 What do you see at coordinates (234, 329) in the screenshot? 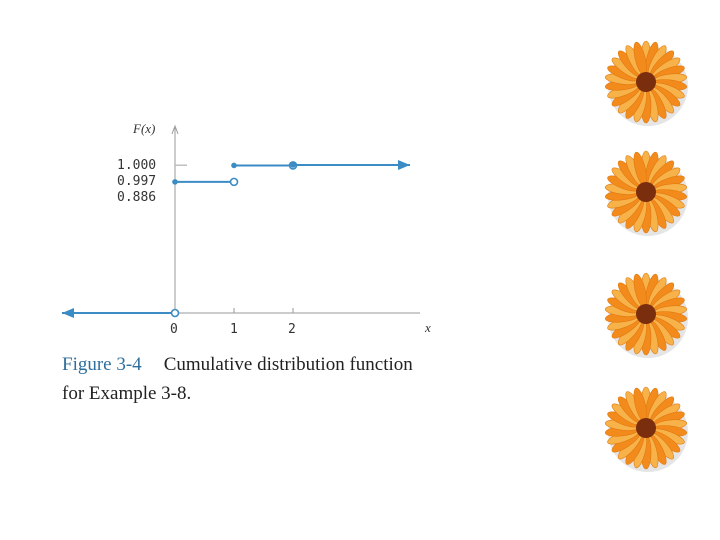
I see `x-tick-label: 1` at bounding box center [234, 329].